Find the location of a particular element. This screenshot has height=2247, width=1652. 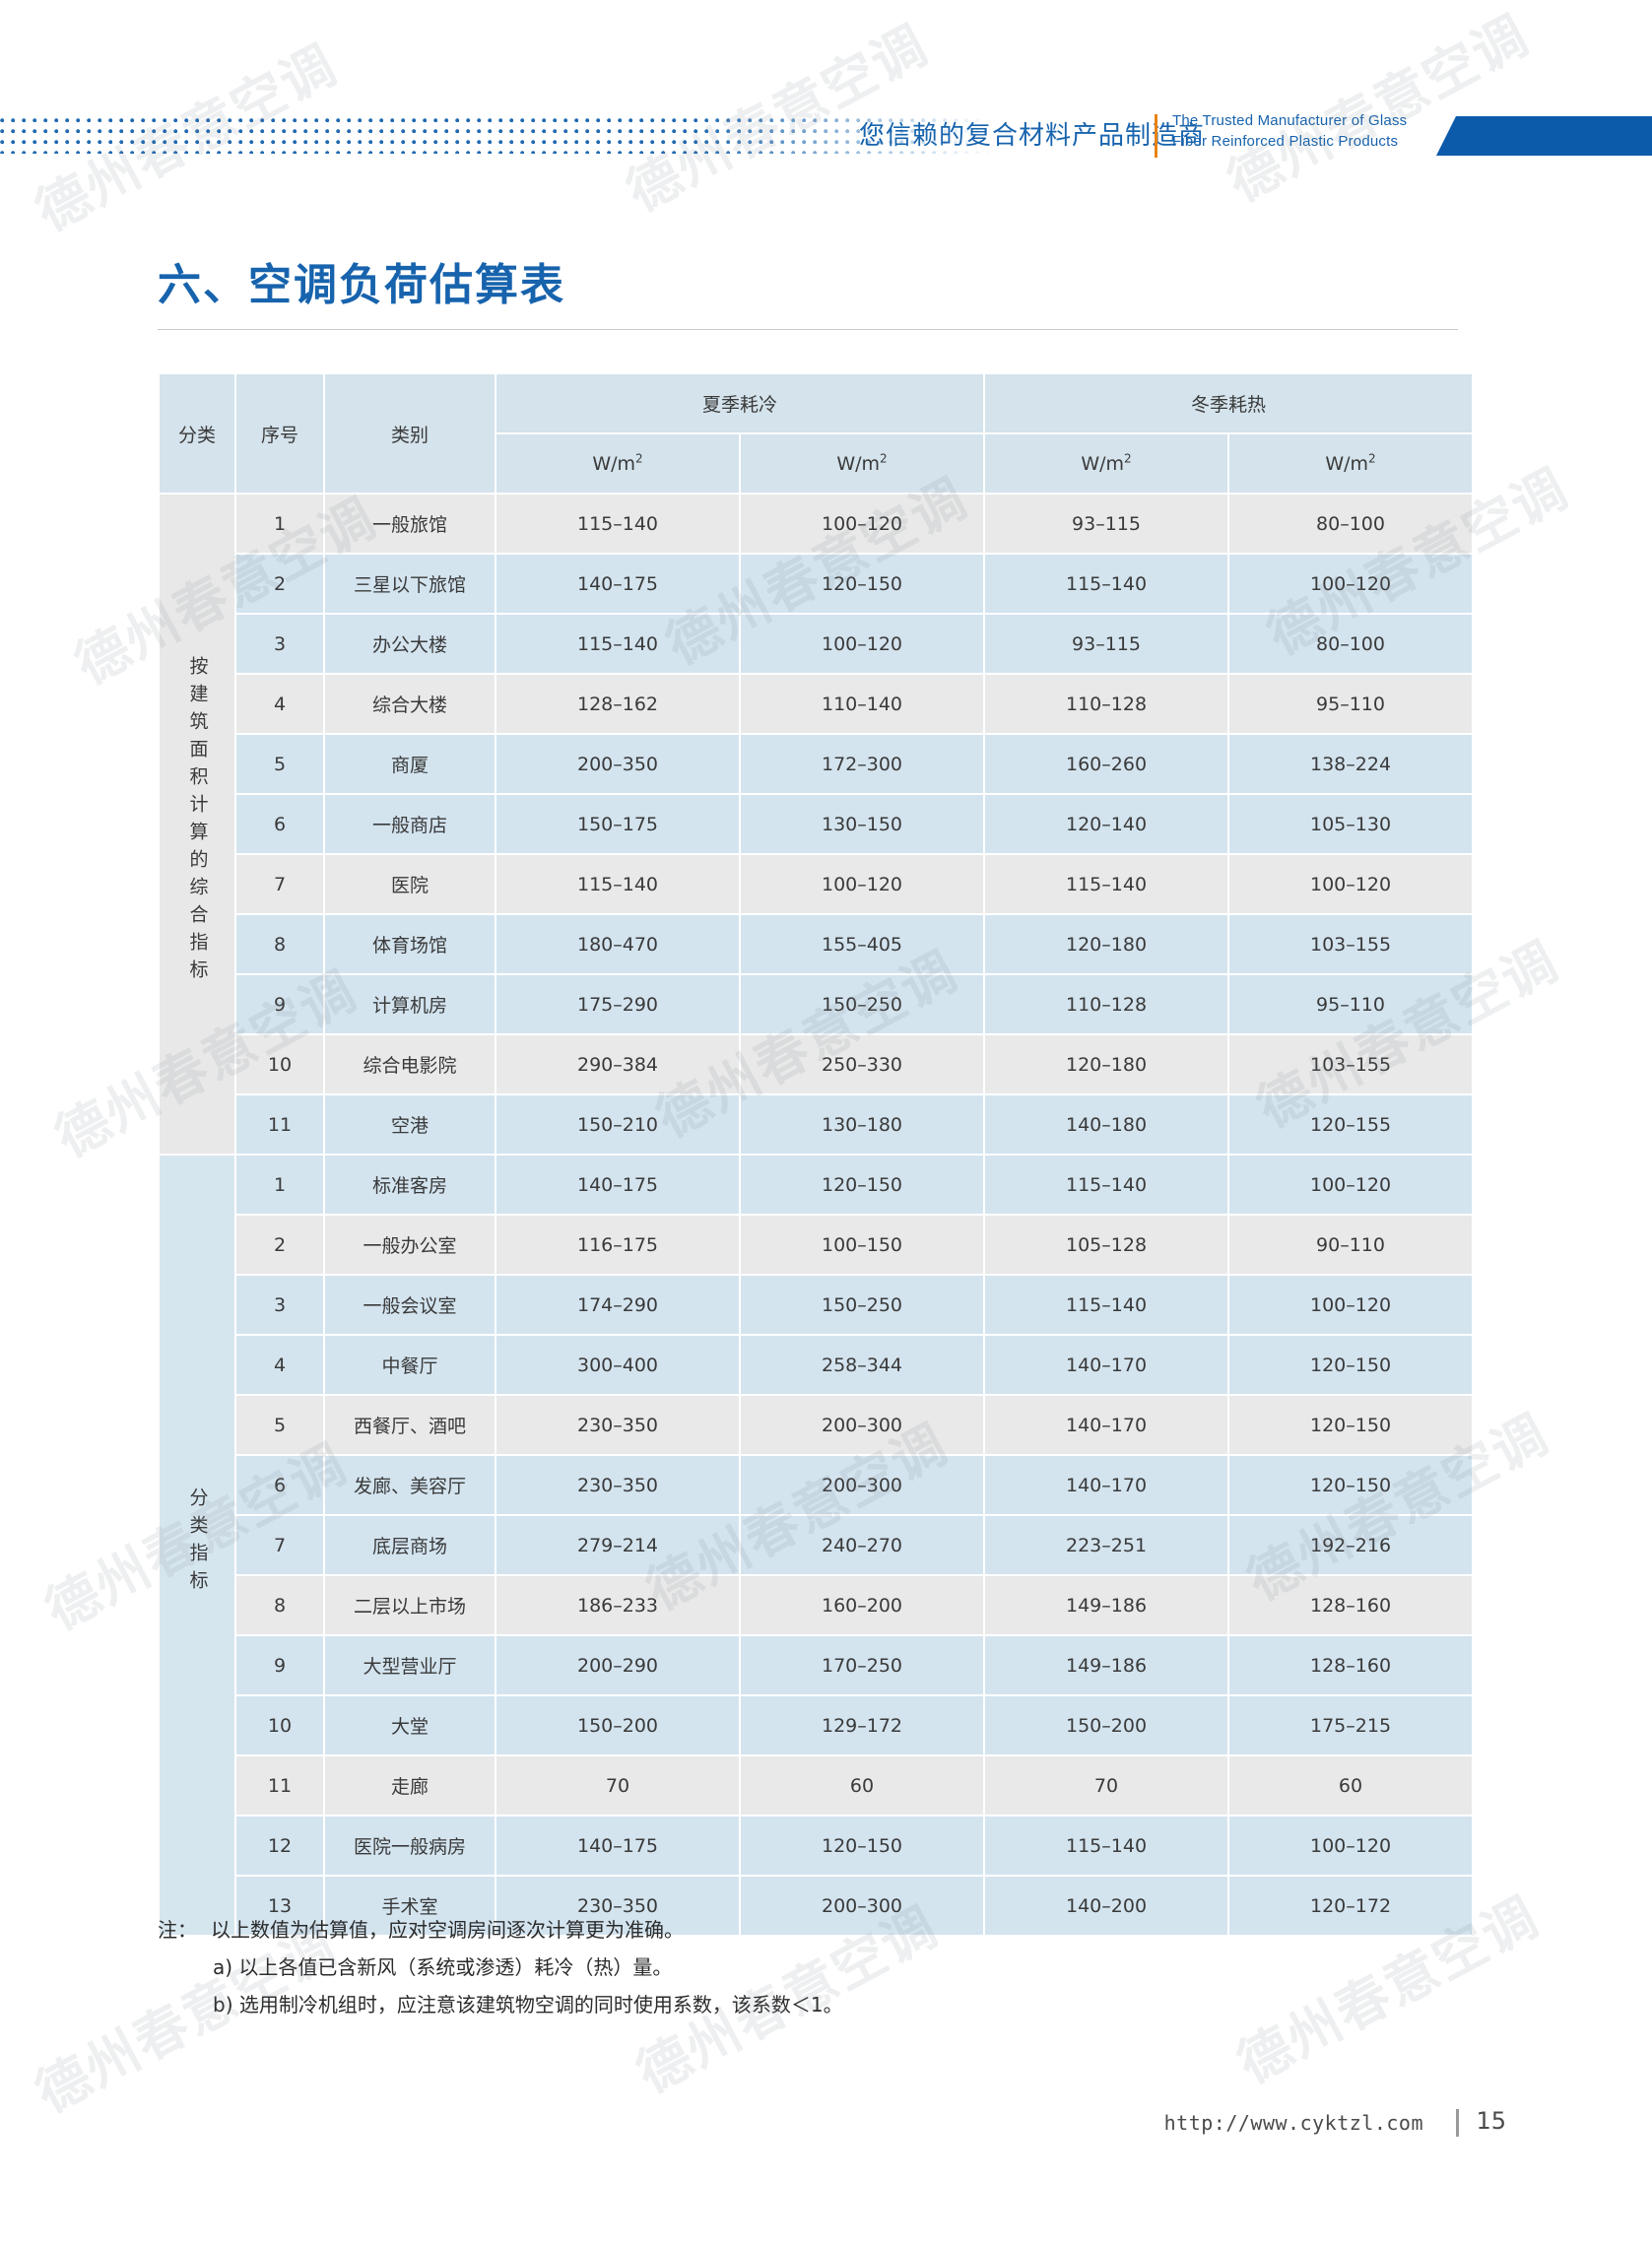

winter-value-b: 95–110 is located at coordinates (1351, 704).